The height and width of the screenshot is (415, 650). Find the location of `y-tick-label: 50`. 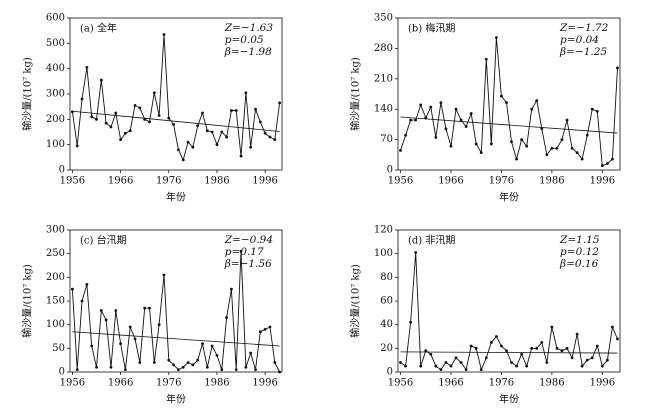

y-tick-label: 50 is located at coordinates (58, 348).